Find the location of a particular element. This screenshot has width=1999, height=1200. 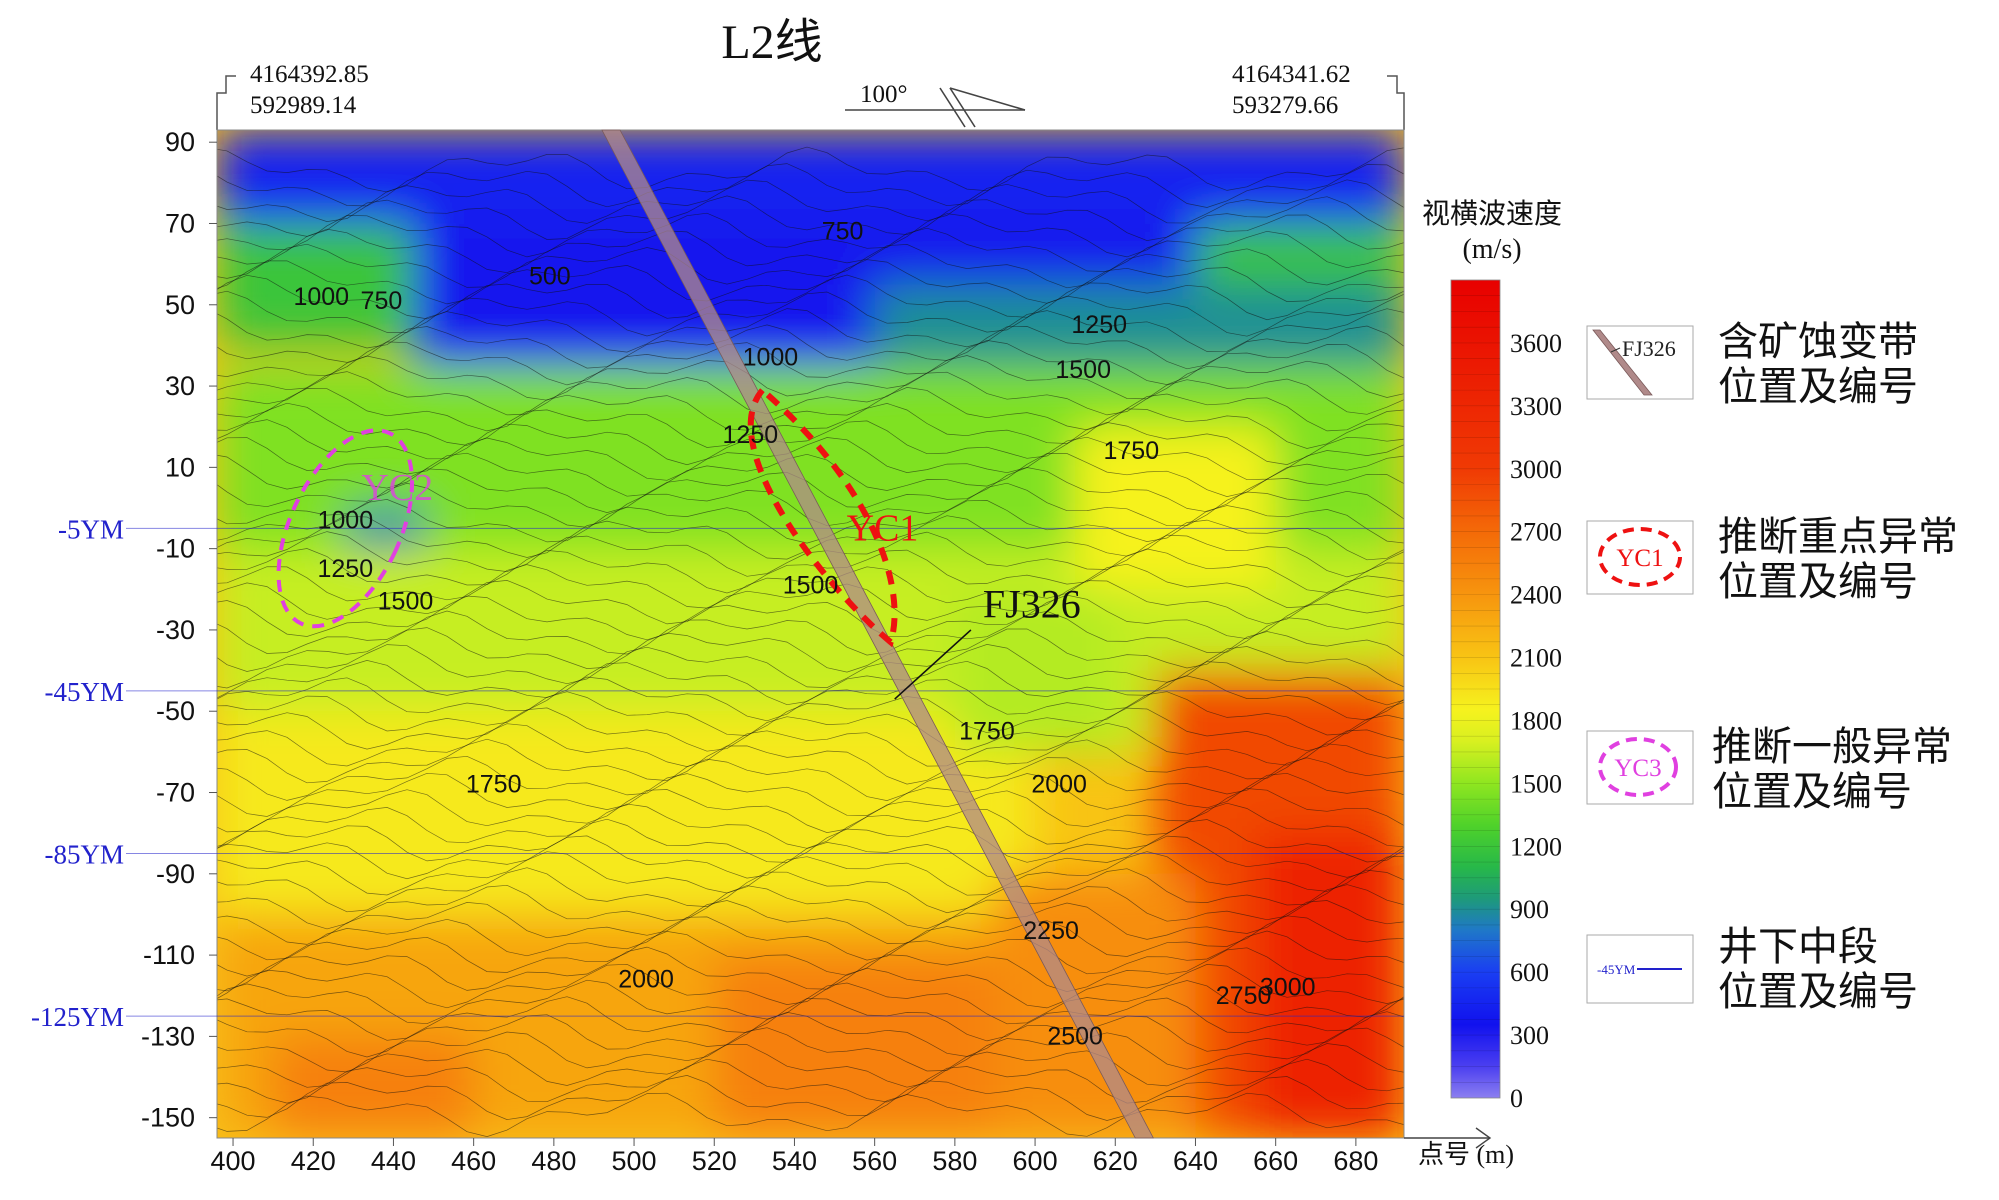

x-tick-label: 520 is located at coordinates (714, 1161).